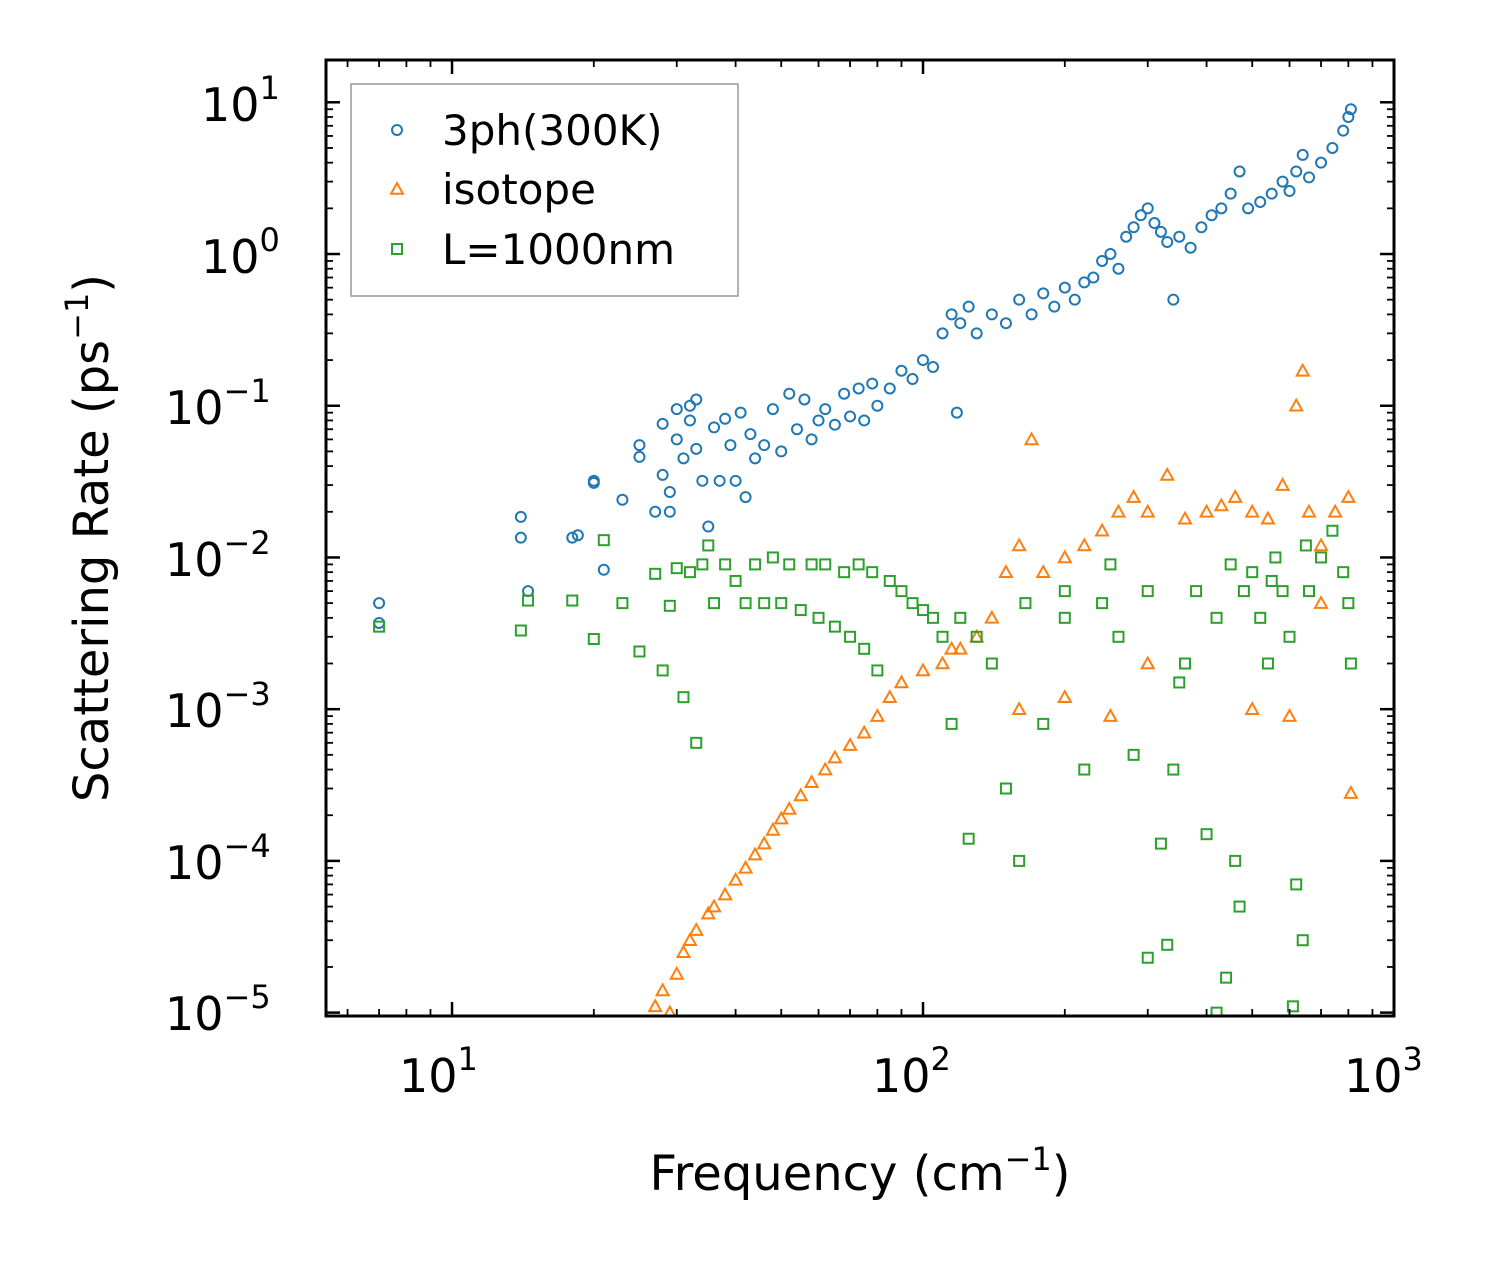  Describe the element at coordinates (218, 1009) in the screenshot. I see `y-tick-label-1e-5: 10⁻⁵` at that location.